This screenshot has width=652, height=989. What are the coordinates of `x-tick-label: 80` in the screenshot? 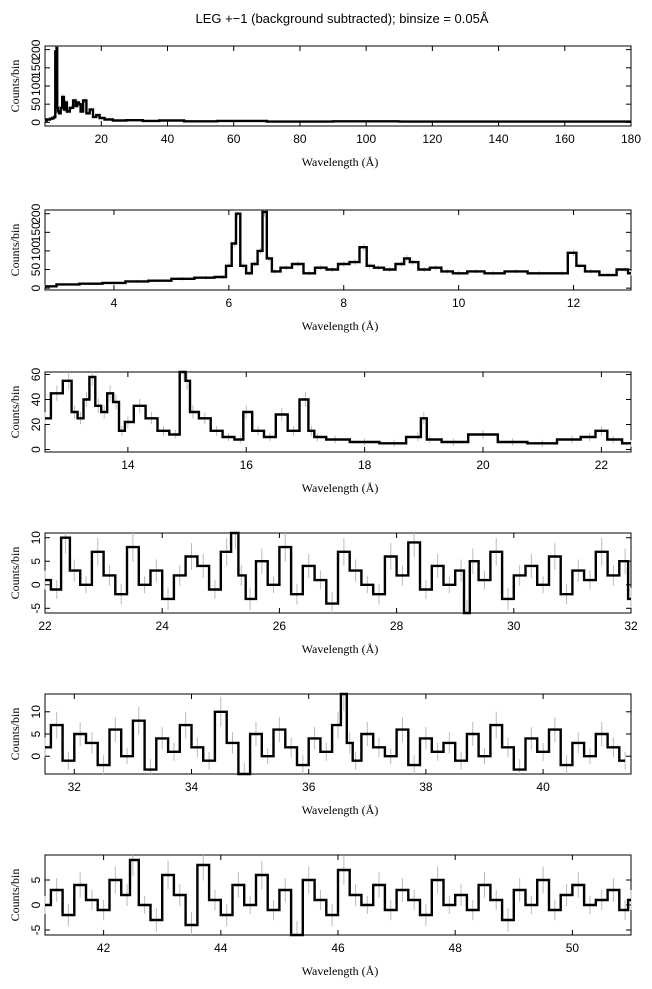 It's located at (300, 139).